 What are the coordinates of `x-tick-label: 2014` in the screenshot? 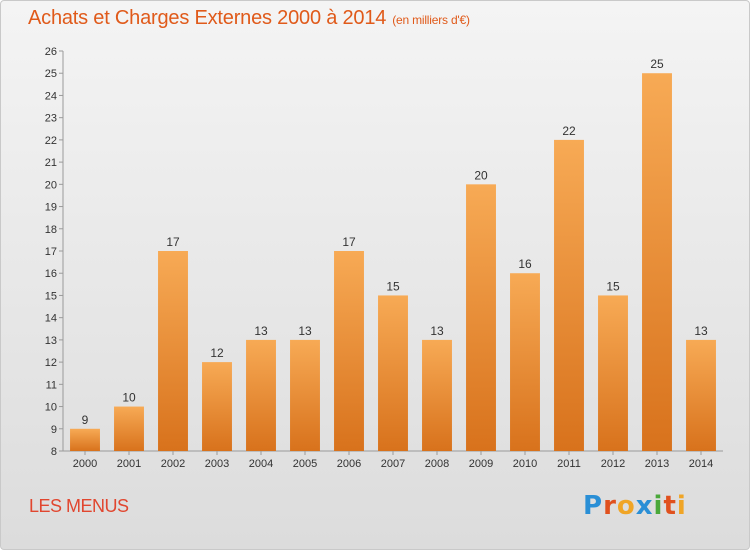 It's located at (701, 464).